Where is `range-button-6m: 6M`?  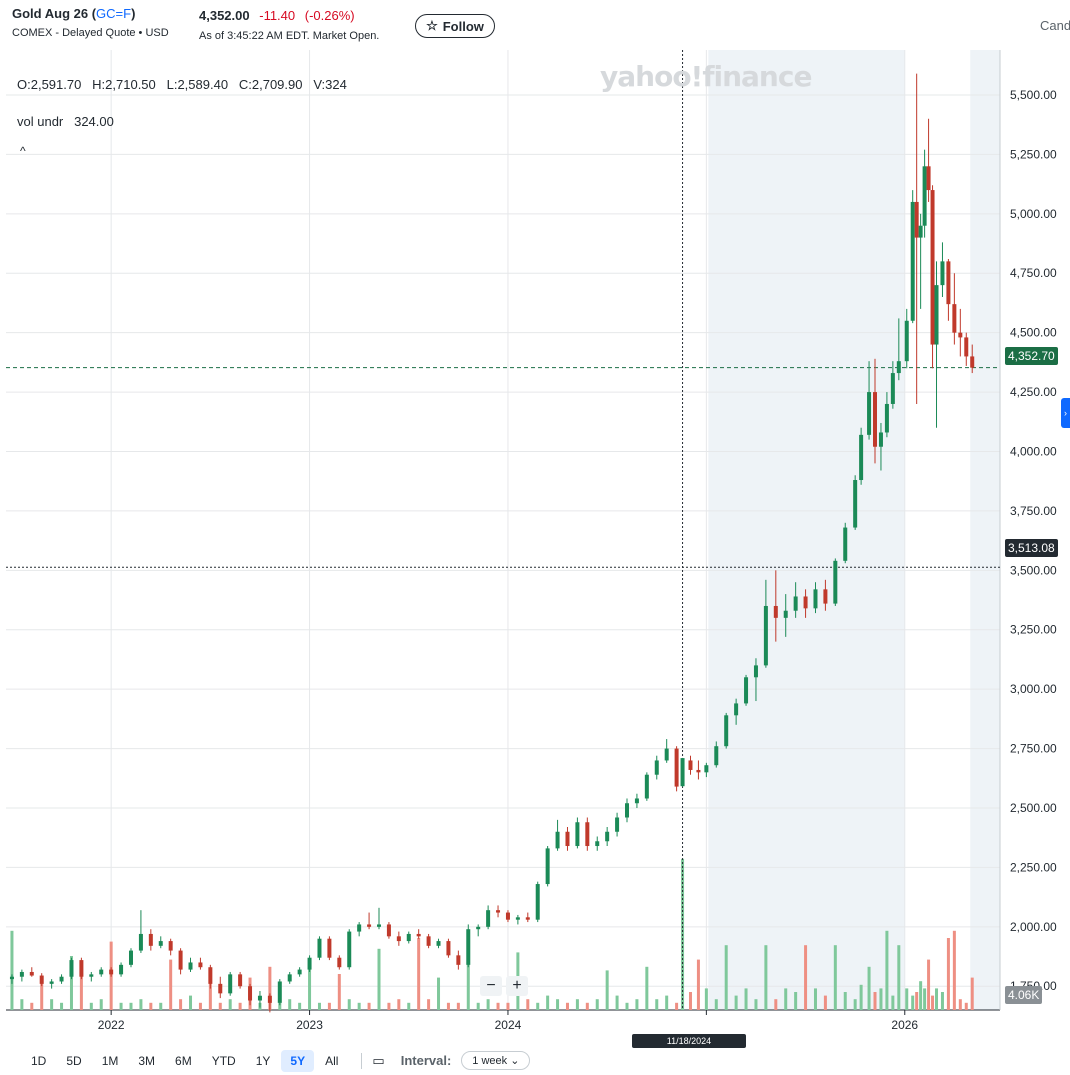 range-button-6m: 6M is located at coordinates (183, 1060).